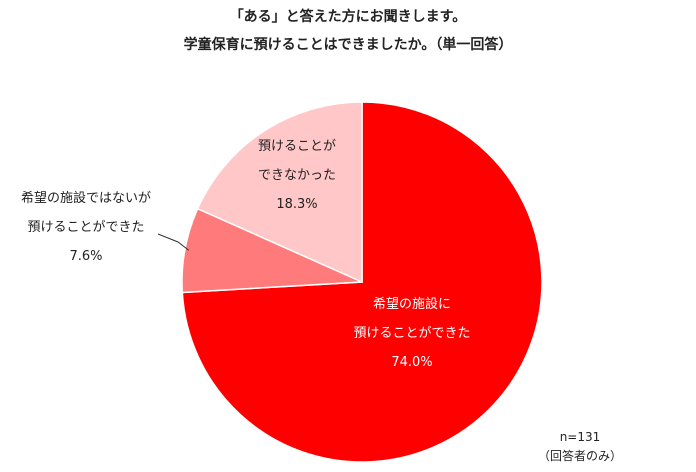 Image resolution: width=696 pixels, height=472 pixels. Describe the element at coordinates (297, 146) in the screenshot. I see `slice-category-label-3: 預けることが` at that location.